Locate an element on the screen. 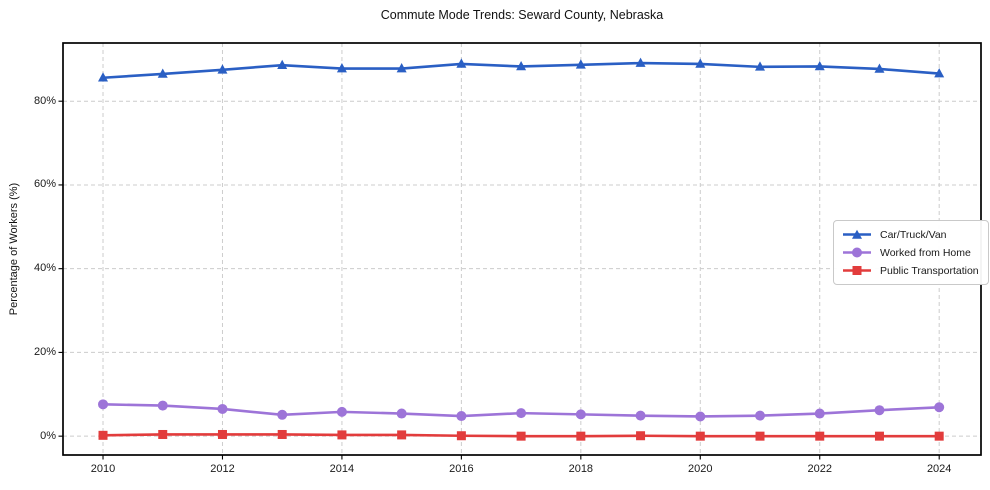  x-tick-label: 2018 is located at coordinates (581, 469).